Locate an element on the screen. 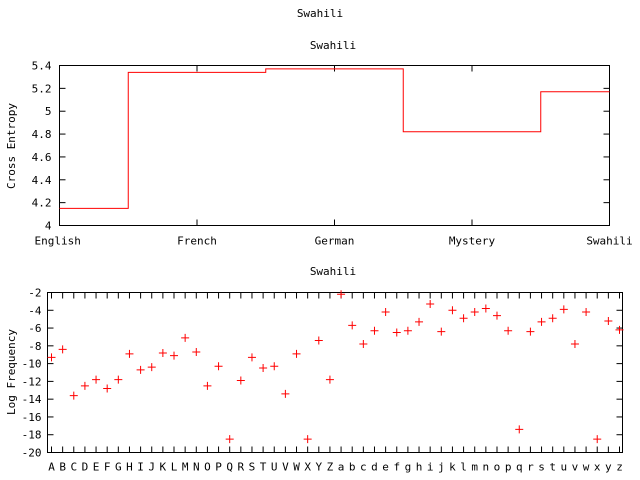  x-tick-label: e is located at coordinates (385, 467).